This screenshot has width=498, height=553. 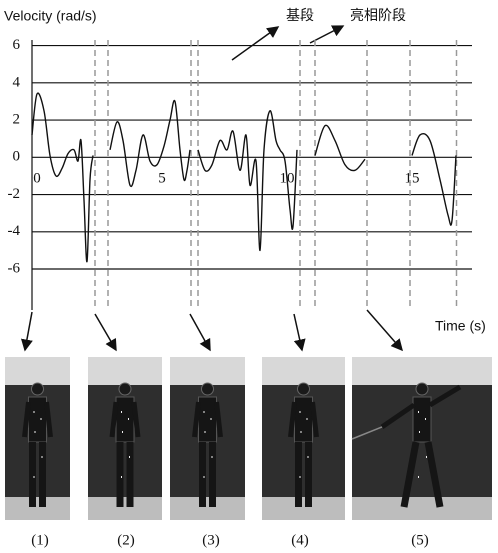 I want to click on y-tick-label: 6, so click(x=17, y=45).